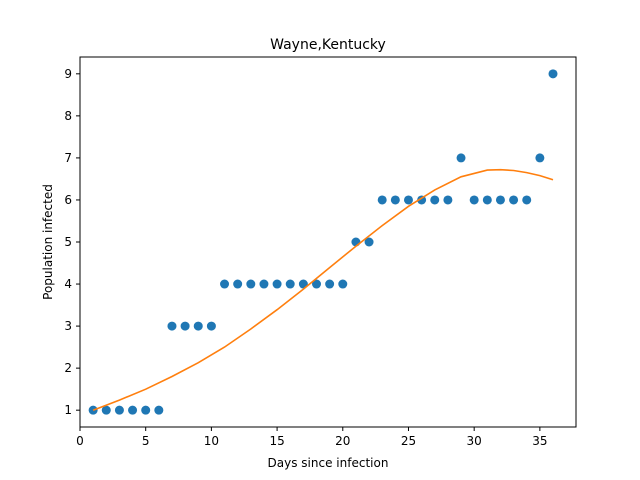 This screenshot has height=480, width=640. Describe the element at coordinates (211, 441) in the screenshot. I see `x-tick-label: 10` at that location.